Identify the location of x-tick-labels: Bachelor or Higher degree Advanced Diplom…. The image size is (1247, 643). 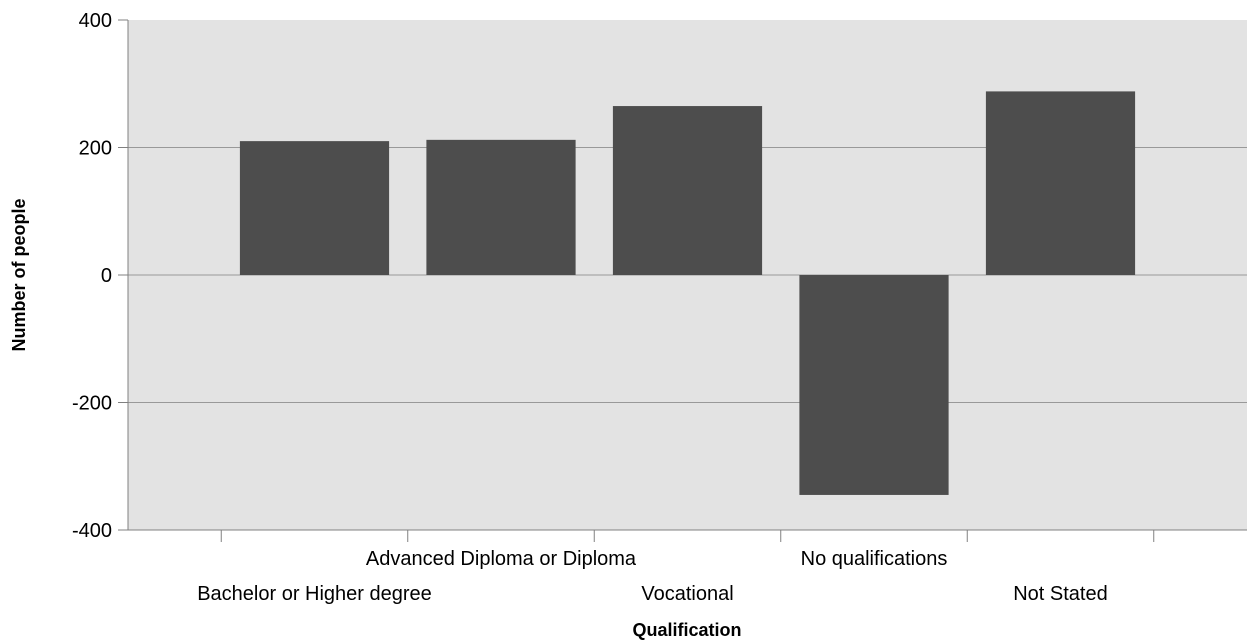
(652, 576).